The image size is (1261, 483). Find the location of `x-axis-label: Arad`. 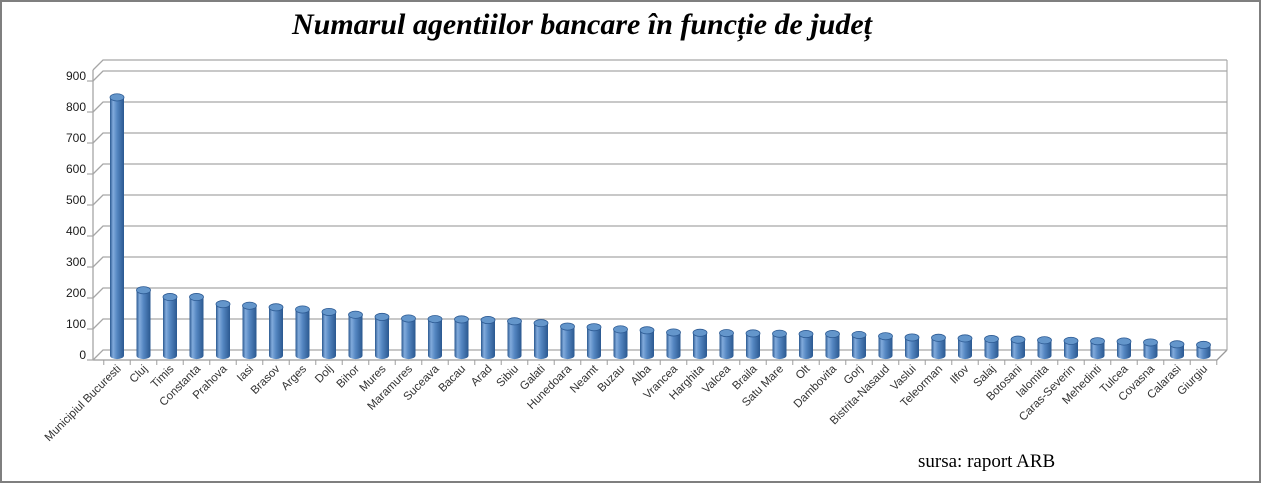

x-axis-label: Arad is located at coordinates (482, 376).